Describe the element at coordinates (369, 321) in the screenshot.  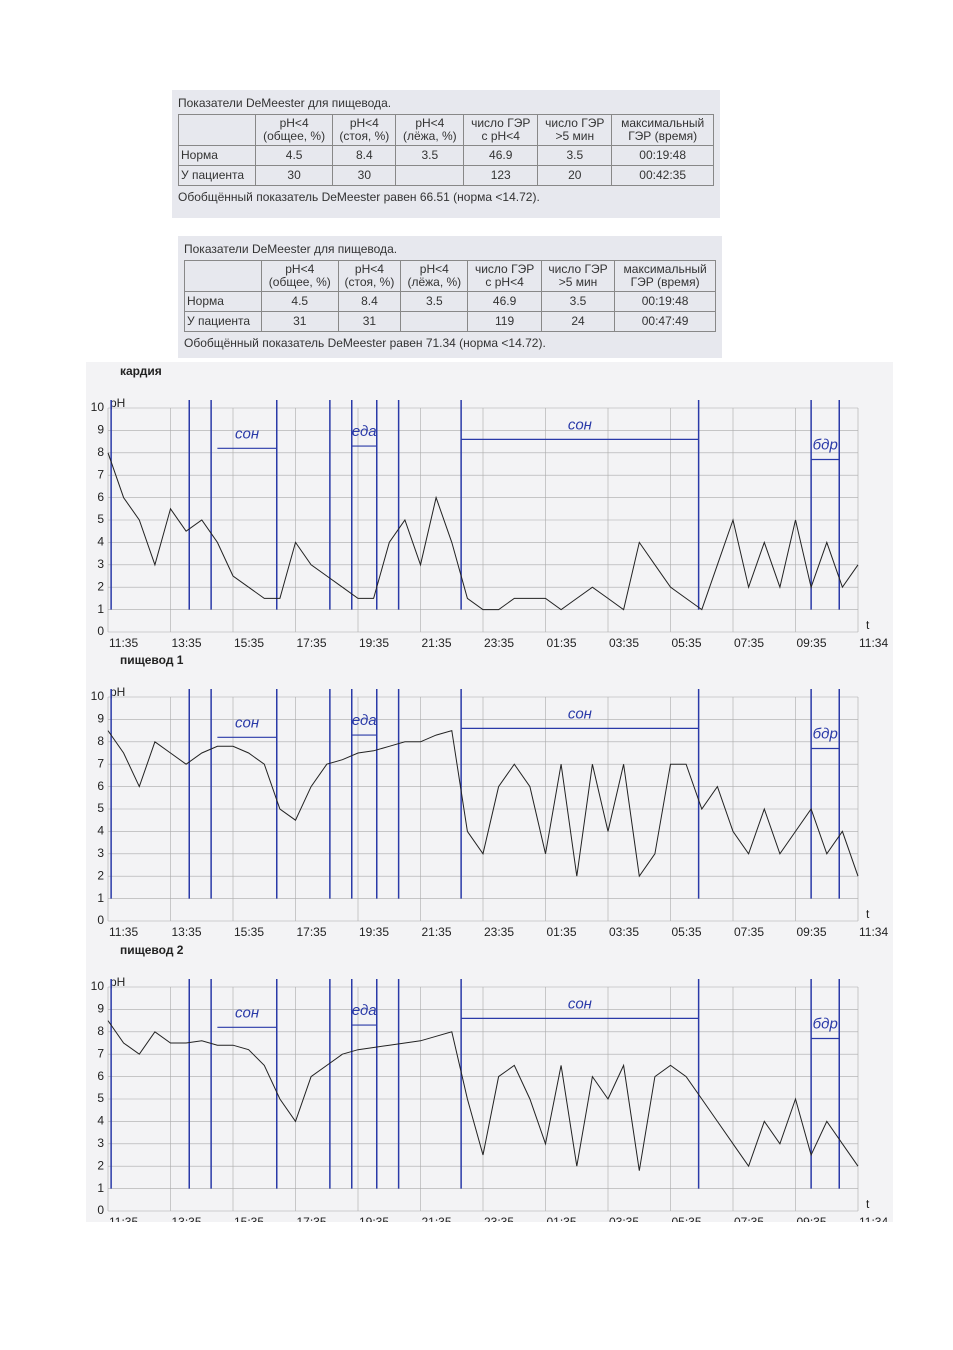
I see `table-cell: 31` at that location.